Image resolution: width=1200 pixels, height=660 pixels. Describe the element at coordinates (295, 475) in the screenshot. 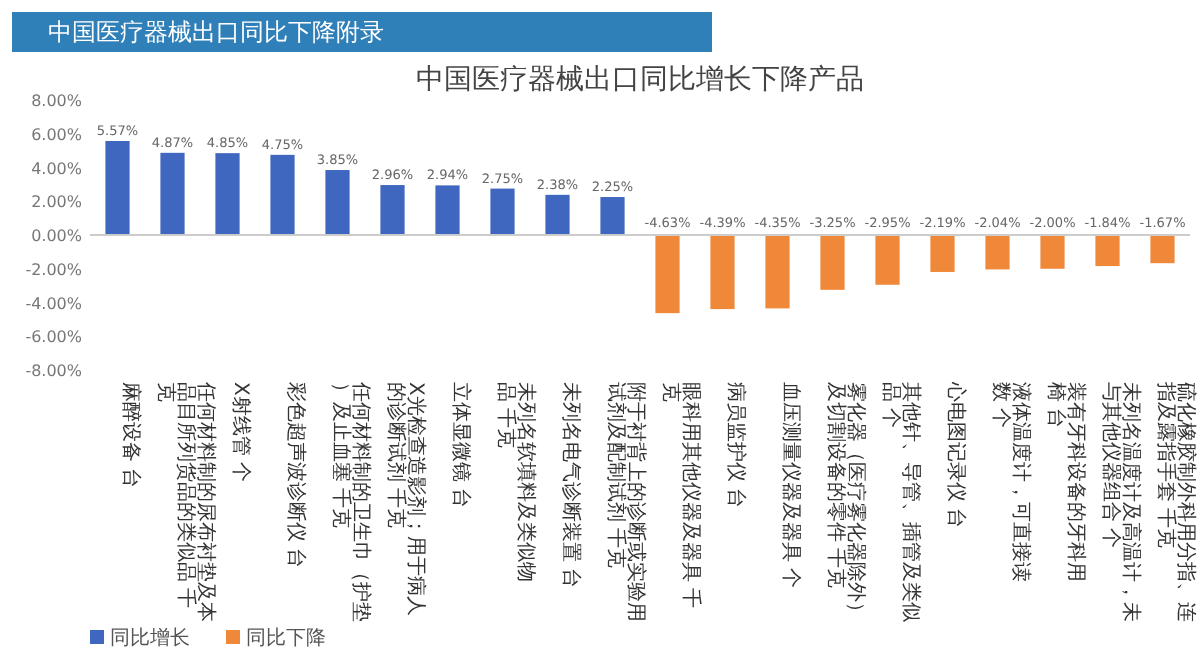

I see `x-tick-label: 彩色超声波诊断仪 台` at that location.